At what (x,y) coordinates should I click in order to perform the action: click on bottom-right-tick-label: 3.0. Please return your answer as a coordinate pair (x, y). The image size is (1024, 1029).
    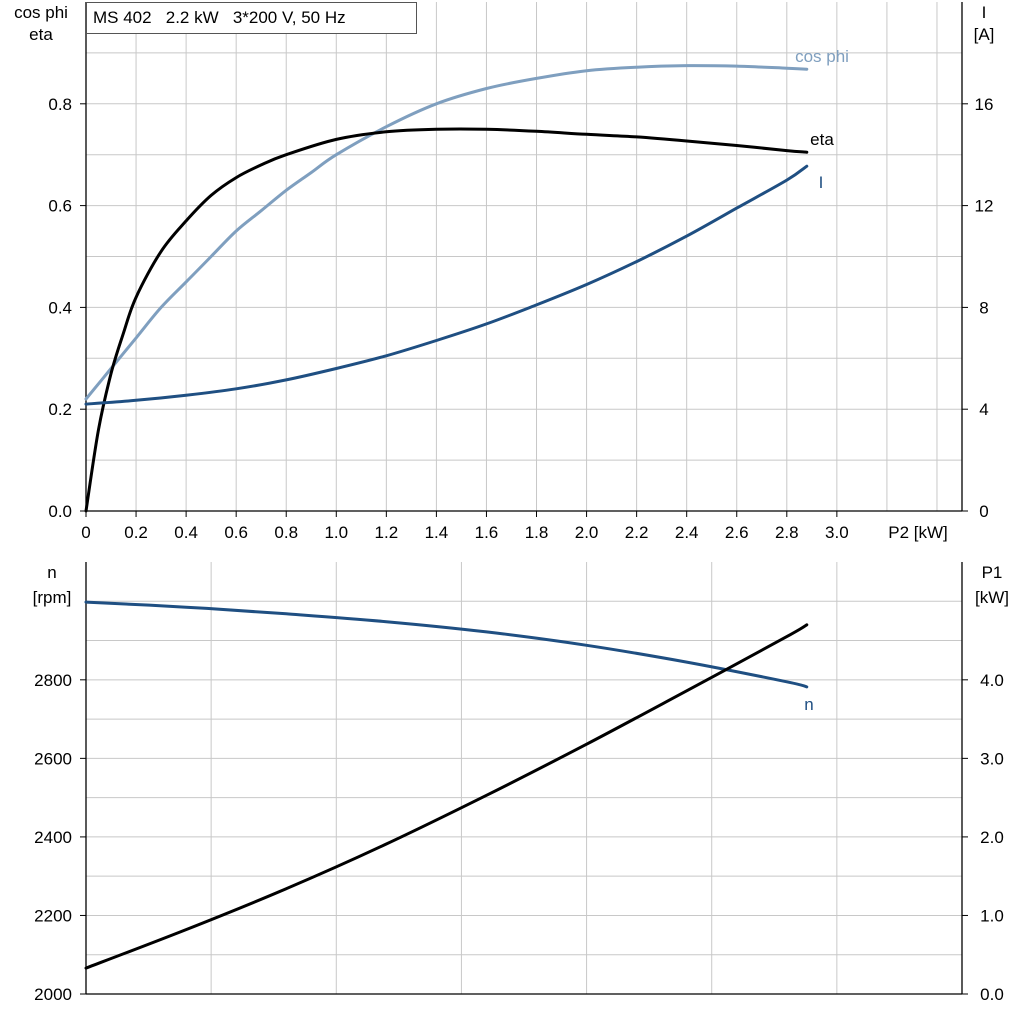
    Looking at the image, I should click on (992, 758).